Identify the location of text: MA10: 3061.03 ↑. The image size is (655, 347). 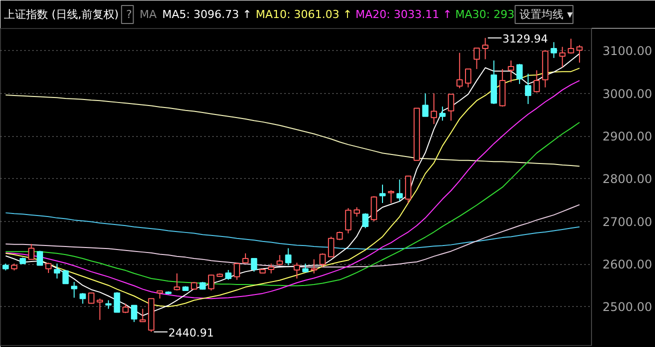
(304, 14).